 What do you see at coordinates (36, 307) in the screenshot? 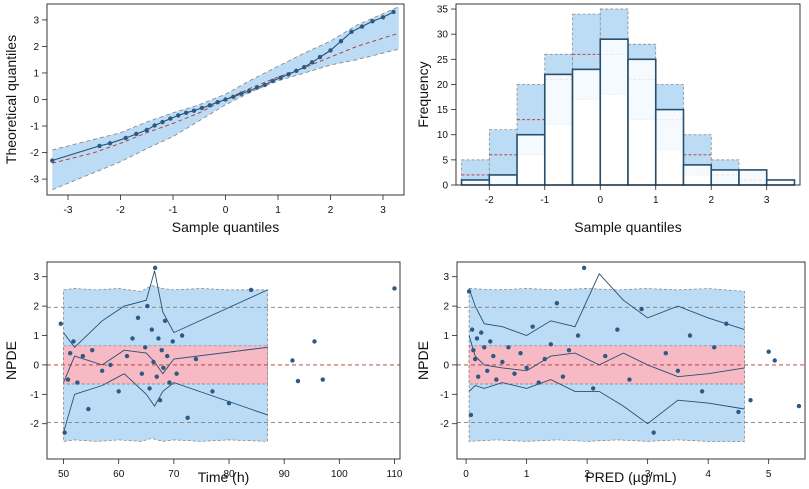
I see `npde-time-y-tick-label: 2` at bounding box center [36, 307].